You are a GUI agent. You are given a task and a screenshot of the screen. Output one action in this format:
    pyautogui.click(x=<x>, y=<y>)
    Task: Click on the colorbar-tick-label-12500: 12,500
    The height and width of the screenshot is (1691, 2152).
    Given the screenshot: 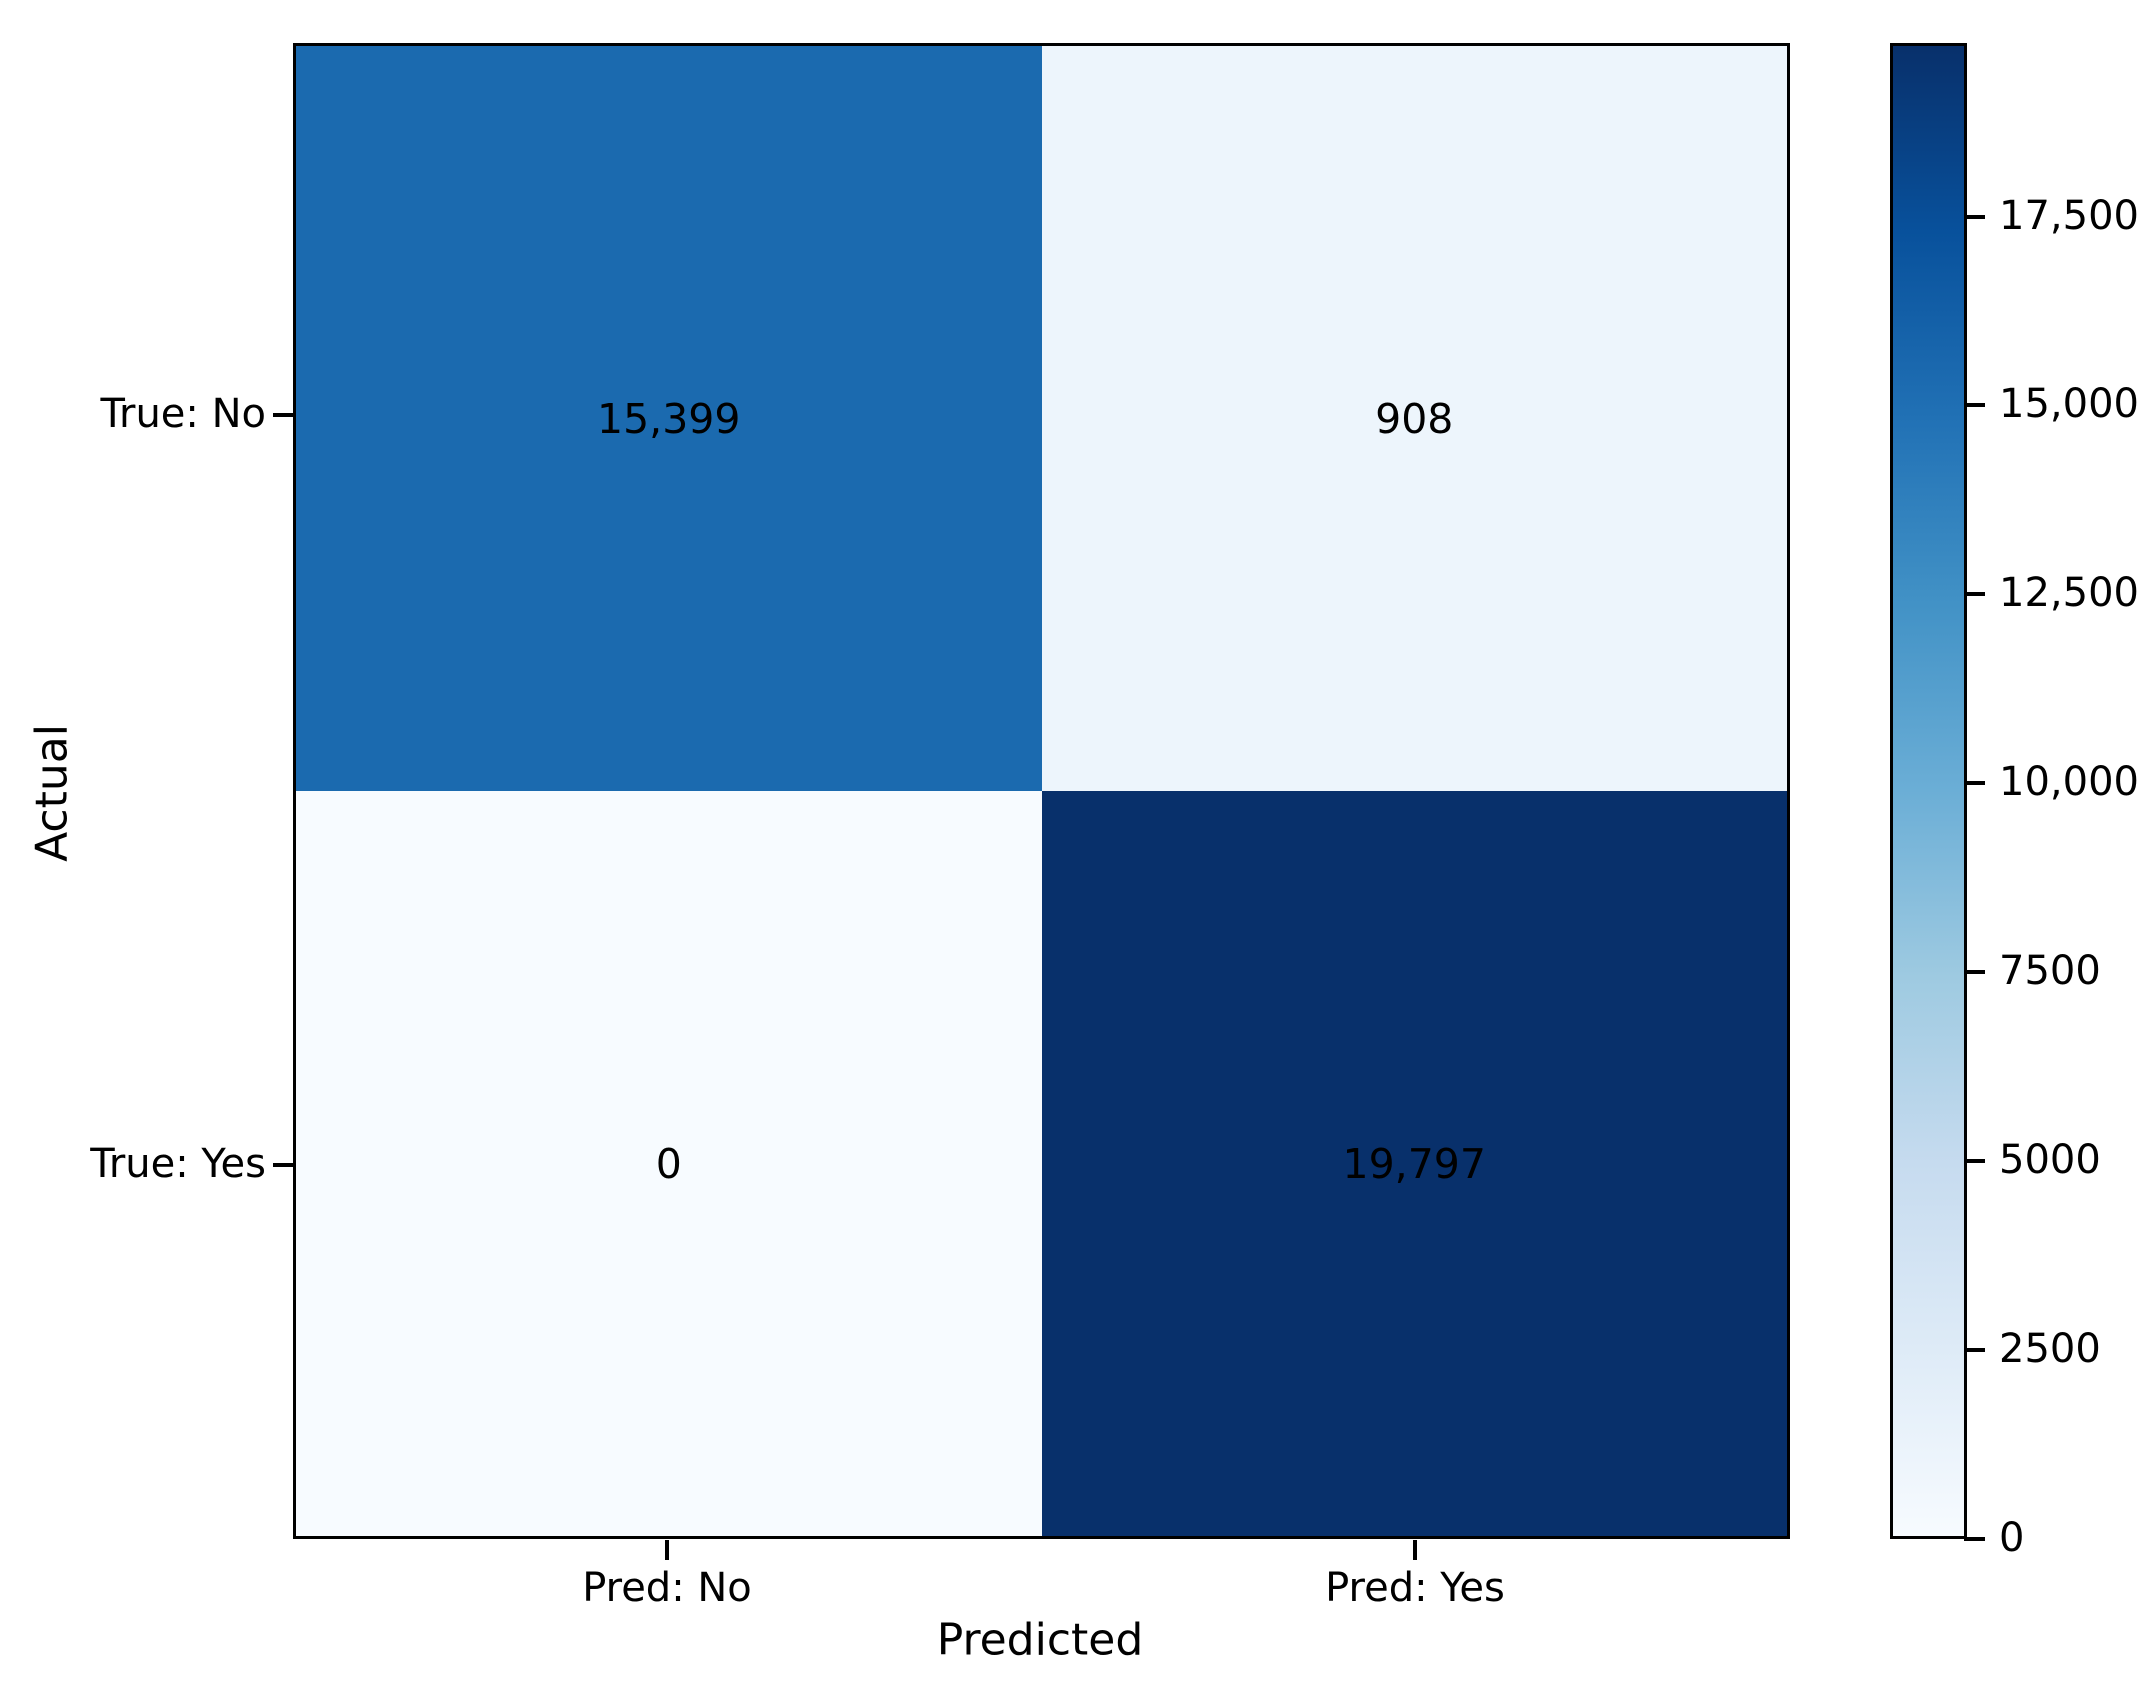 What is the action you would take?
    pyautogui.click(x=2069, y=593)
    